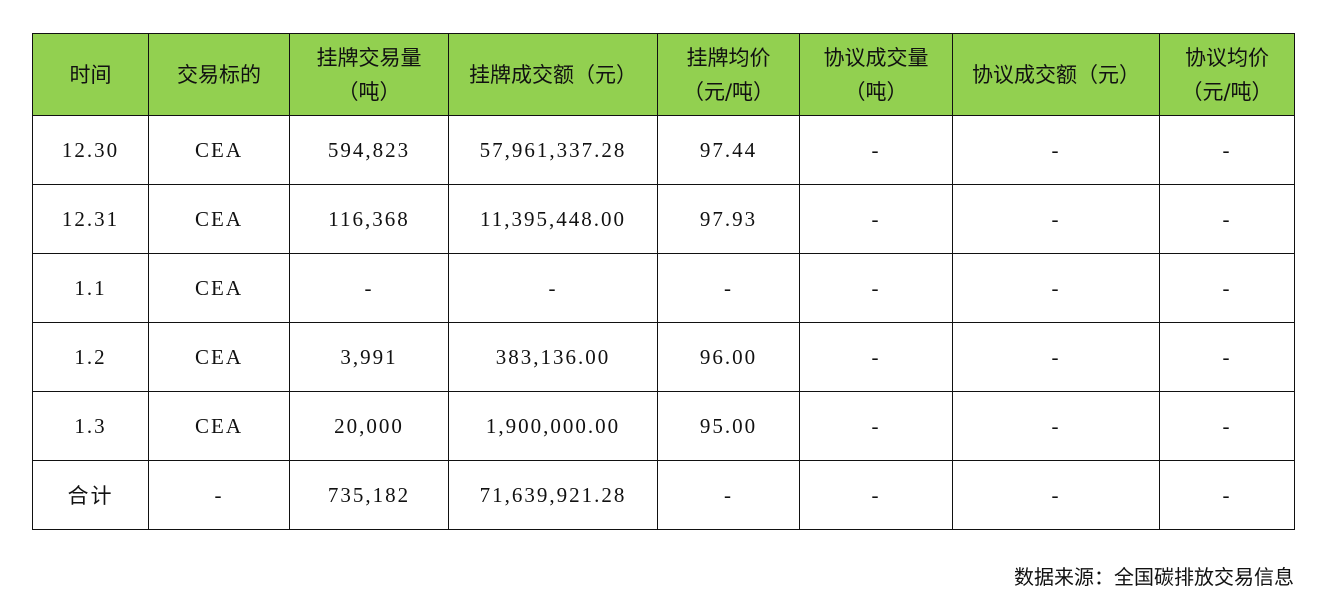  Describe the element at coordinates (1154, 577) in the screenshot. I see `data-source-note: 数据来源：全国碳排放交易信息` at that location.